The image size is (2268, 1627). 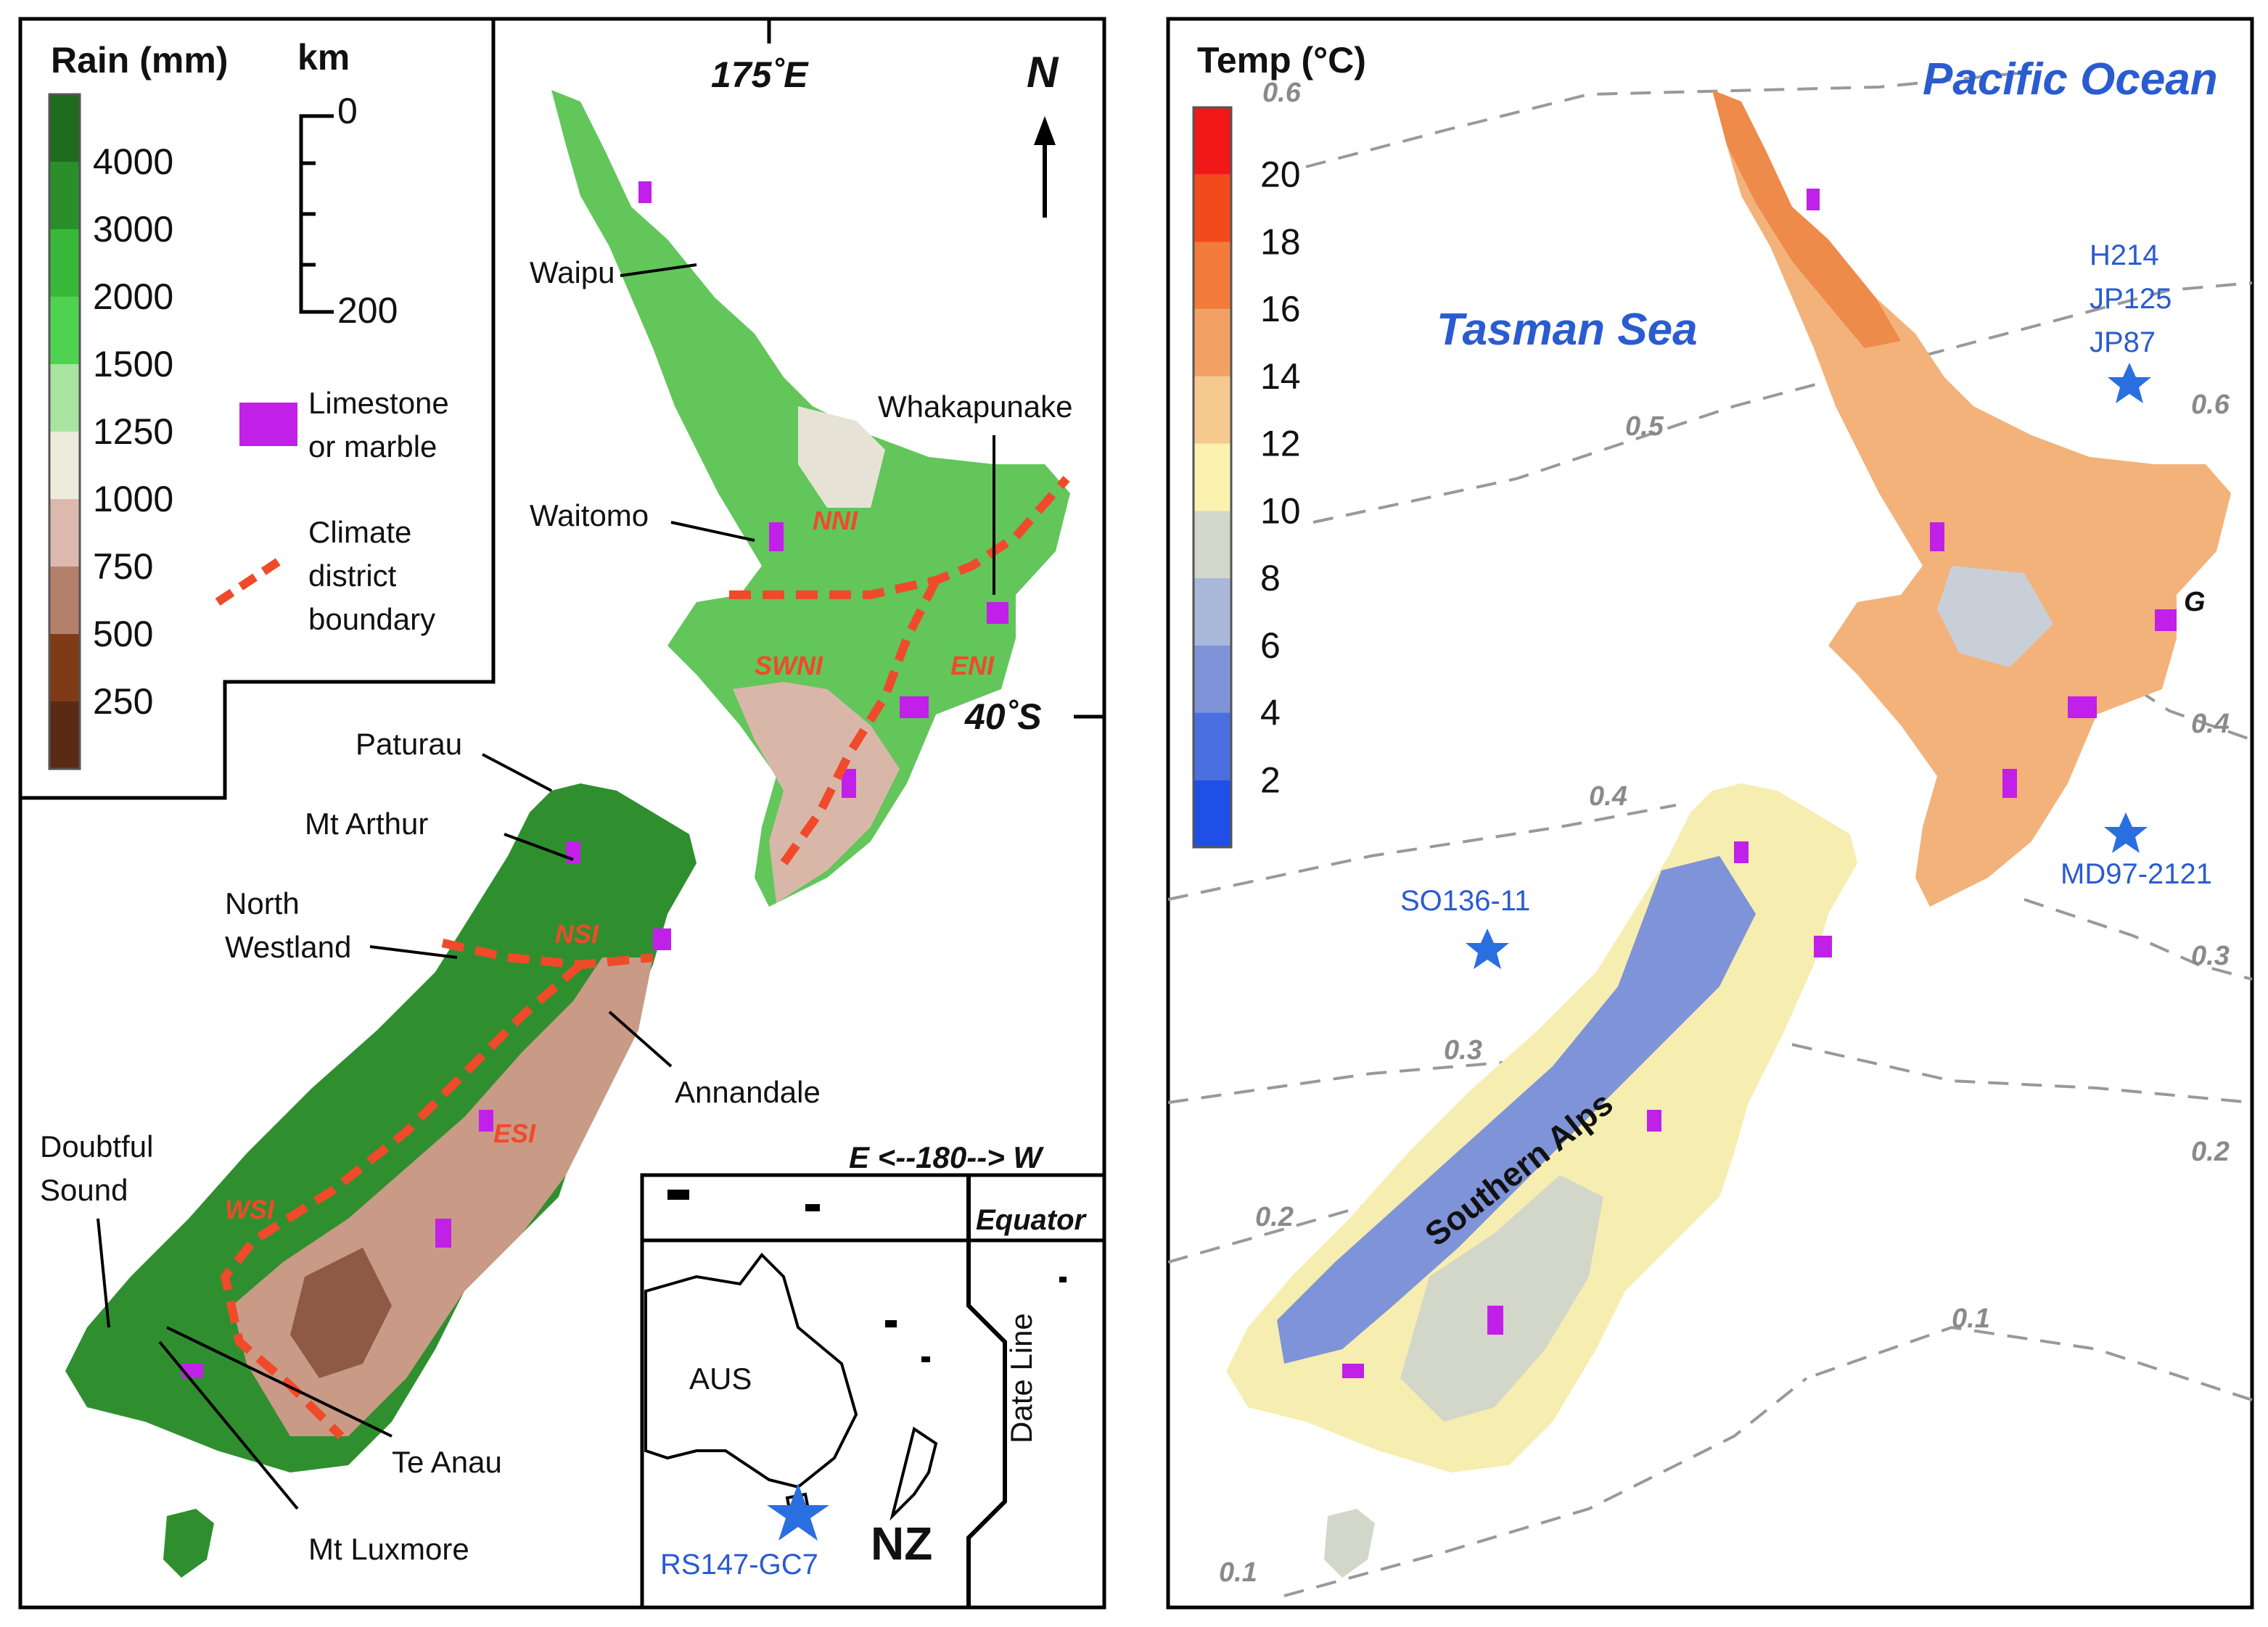 I want to click on temp-legend-label: 12, so click(x=1280, y=444).